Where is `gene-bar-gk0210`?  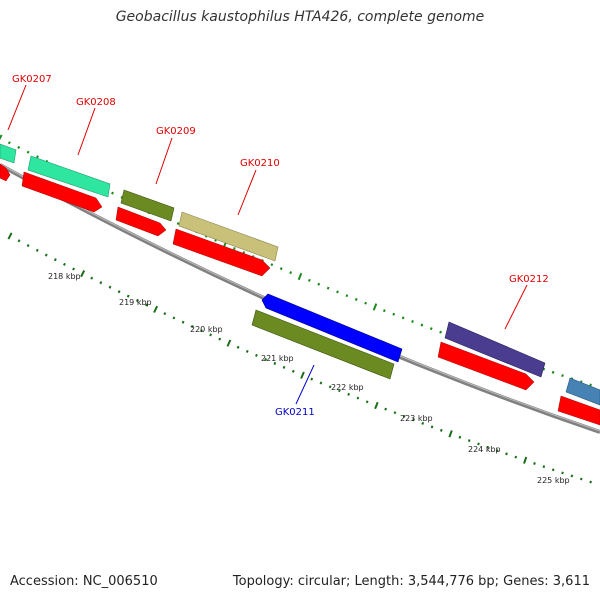
gene-bar-gk0210 is located at coordinates (228, 236).